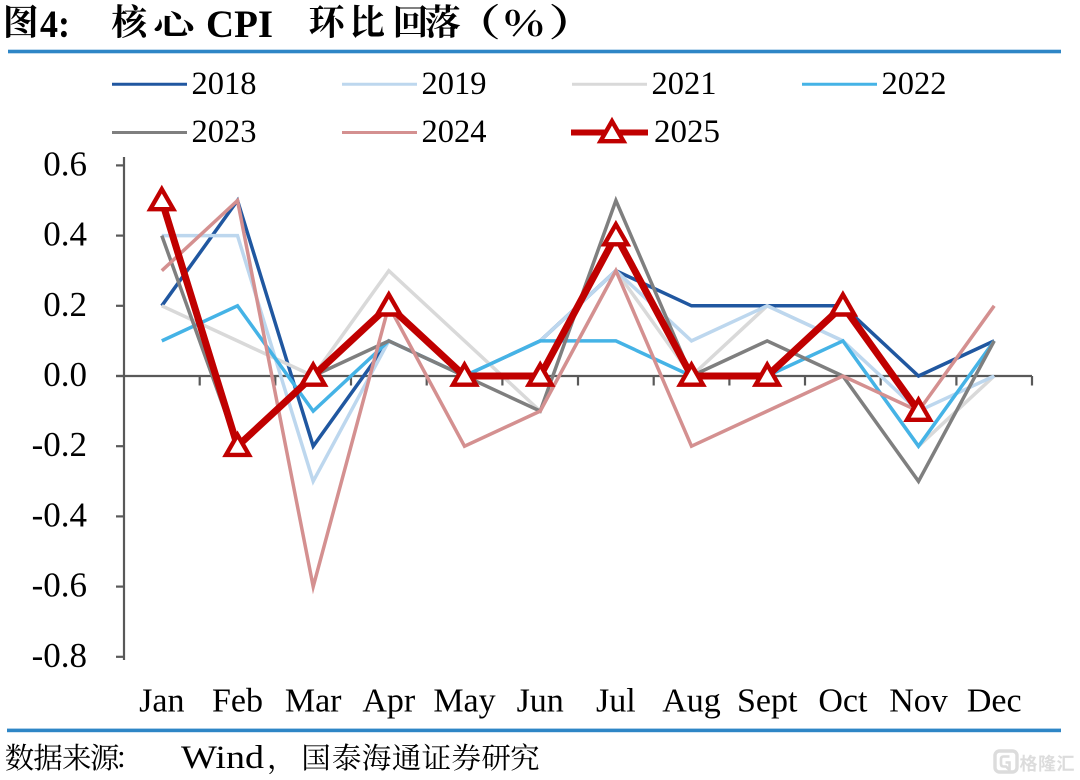 Image resolution: width=1080 pixels, height=780 pixels. I want to click on svg-text: 0.2, so click(65, 304).